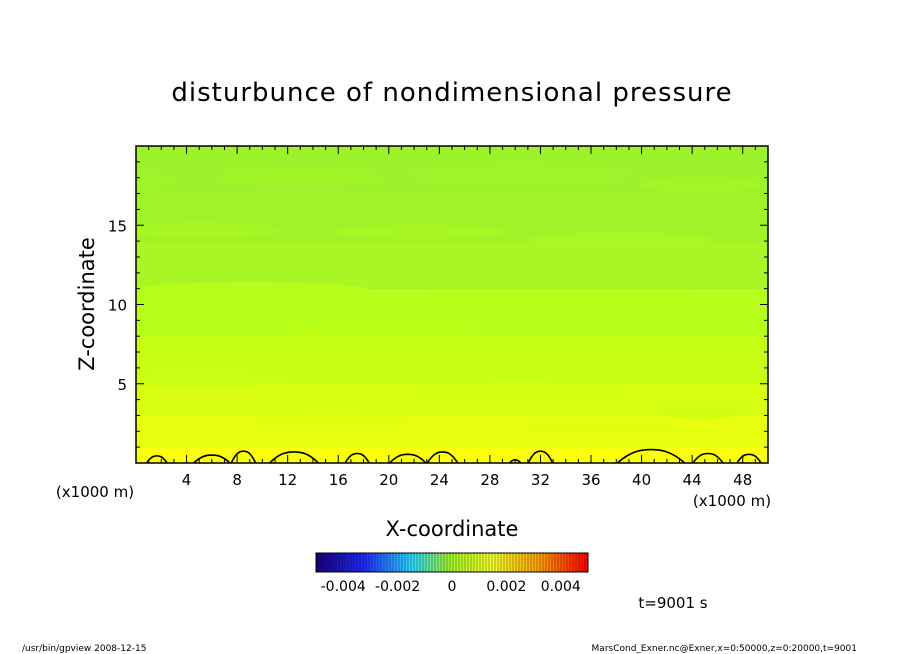 Image resolution: width=904 pixels, height=654 pixels. Describe the element at coordinates (87, 304) in the screenshot. I see `y-axis-label: Z-coordinate` at that location.